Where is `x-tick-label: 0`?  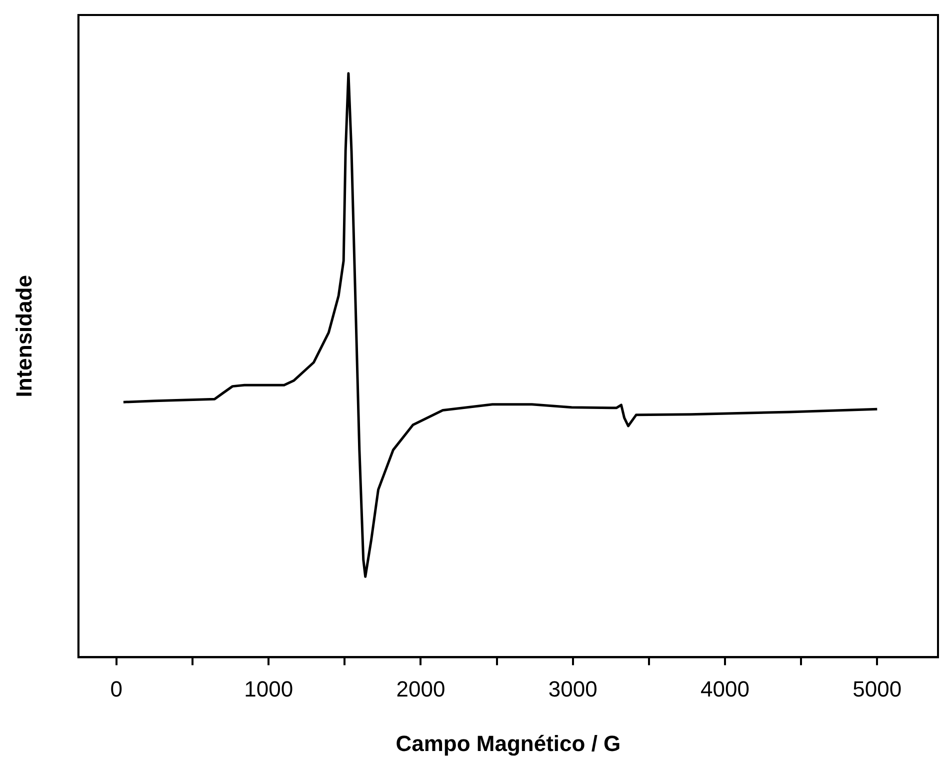
x-tick-label: 0 is located at coordinates (116, 689).